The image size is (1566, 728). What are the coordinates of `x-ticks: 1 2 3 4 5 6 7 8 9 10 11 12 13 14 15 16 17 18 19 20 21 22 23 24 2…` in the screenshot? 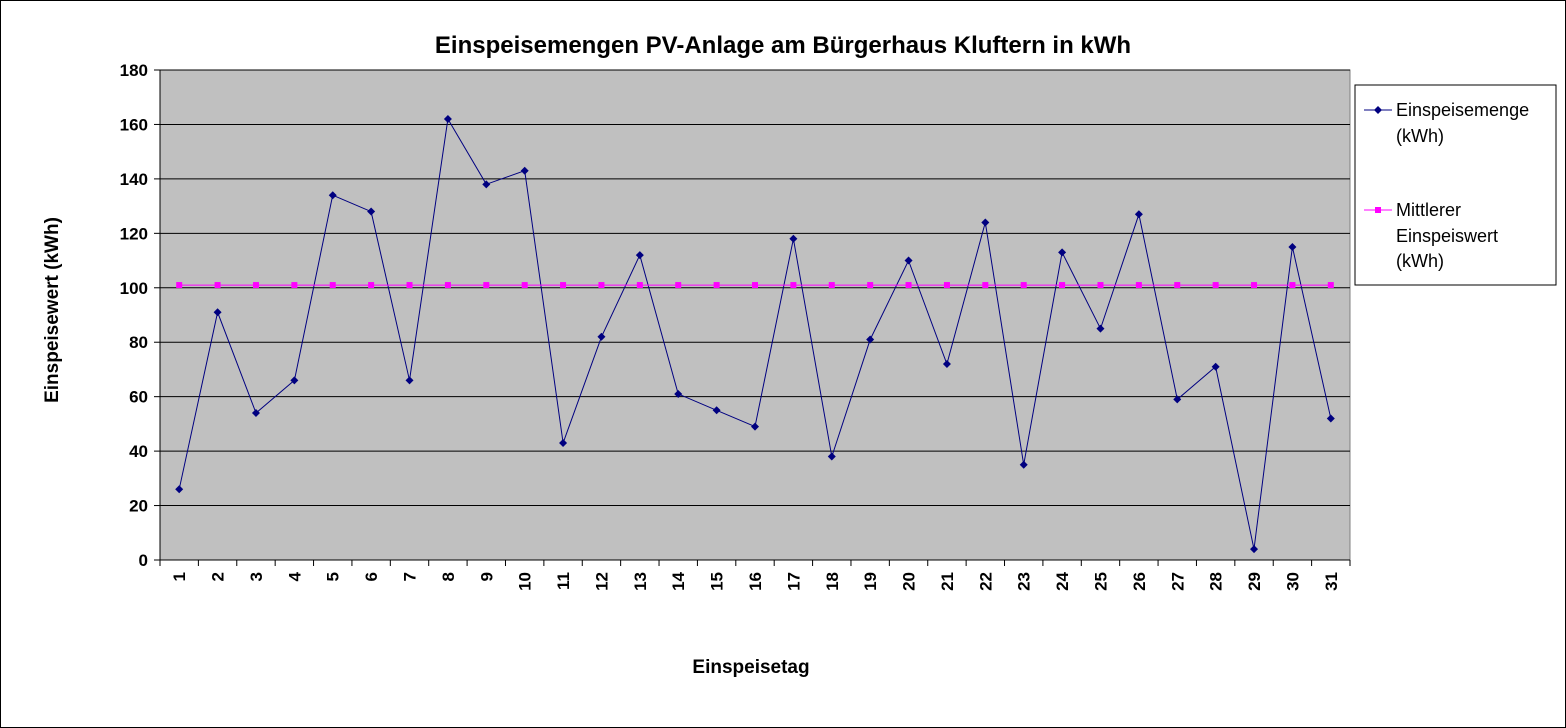 It's located at (755, 575).